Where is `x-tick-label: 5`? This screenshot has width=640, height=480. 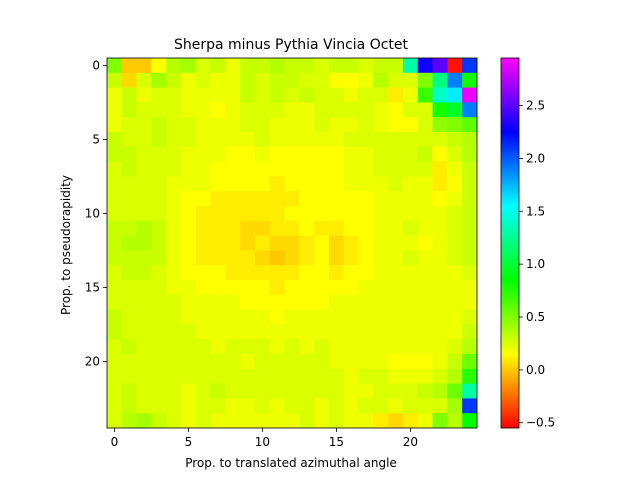
x-tick-label: 5 is located at coordinates (189, 442).